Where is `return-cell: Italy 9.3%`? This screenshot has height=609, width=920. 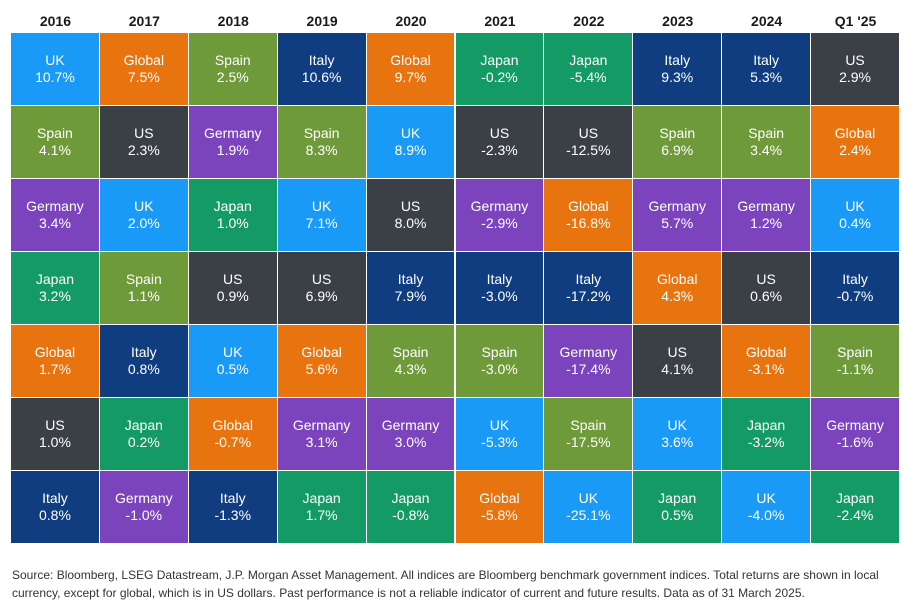
return-cell: Italy 9.3% is located at coordinates (678, 69).